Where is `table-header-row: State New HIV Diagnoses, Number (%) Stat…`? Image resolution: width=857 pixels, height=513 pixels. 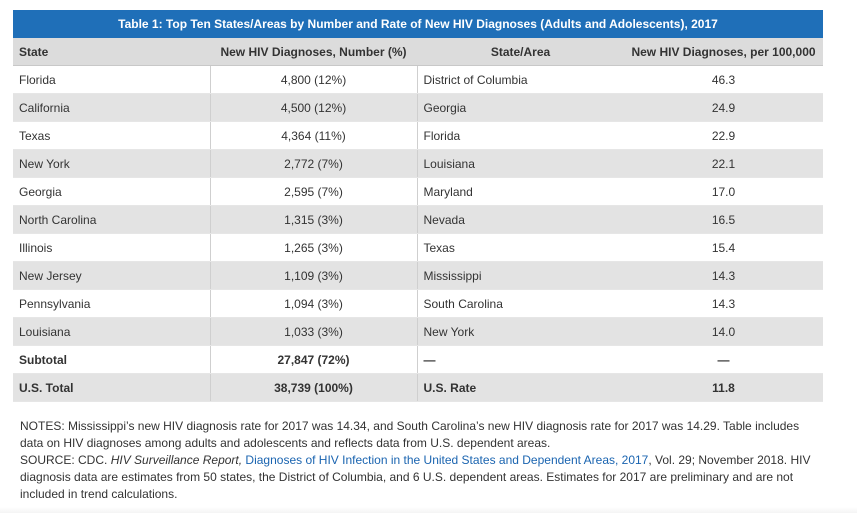 table-header-row: State New HIV Diagnoses, Number (%) Stat… is located at coordinates (418, 52).